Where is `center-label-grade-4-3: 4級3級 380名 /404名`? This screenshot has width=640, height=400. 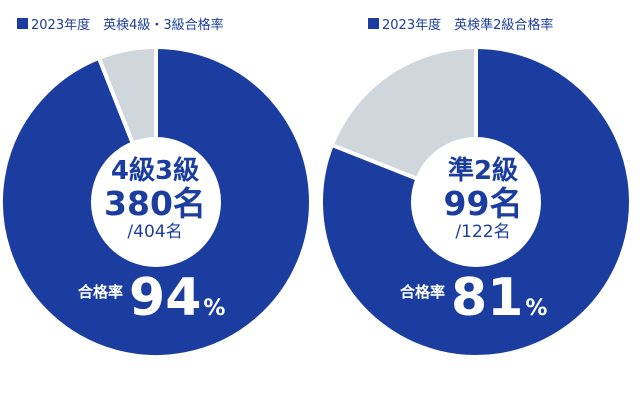
center-label-grade-4-3: 4級3級 380名 /404名 is located at coordinates (155, 199).